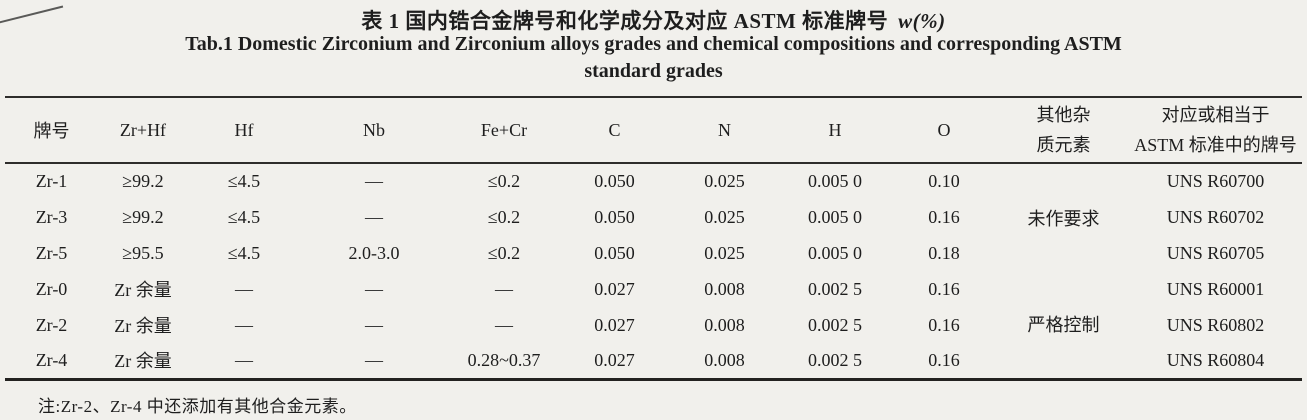  I want to click on cell-astm: UNS R60001, so click(1215, 288).